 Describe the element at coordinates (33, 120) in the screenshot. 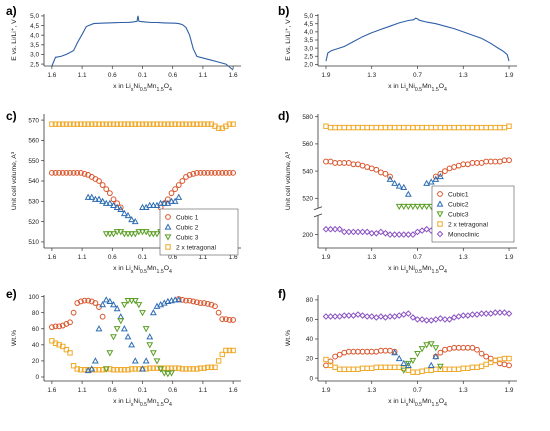

I see `y-tick-label: 570` at that location.